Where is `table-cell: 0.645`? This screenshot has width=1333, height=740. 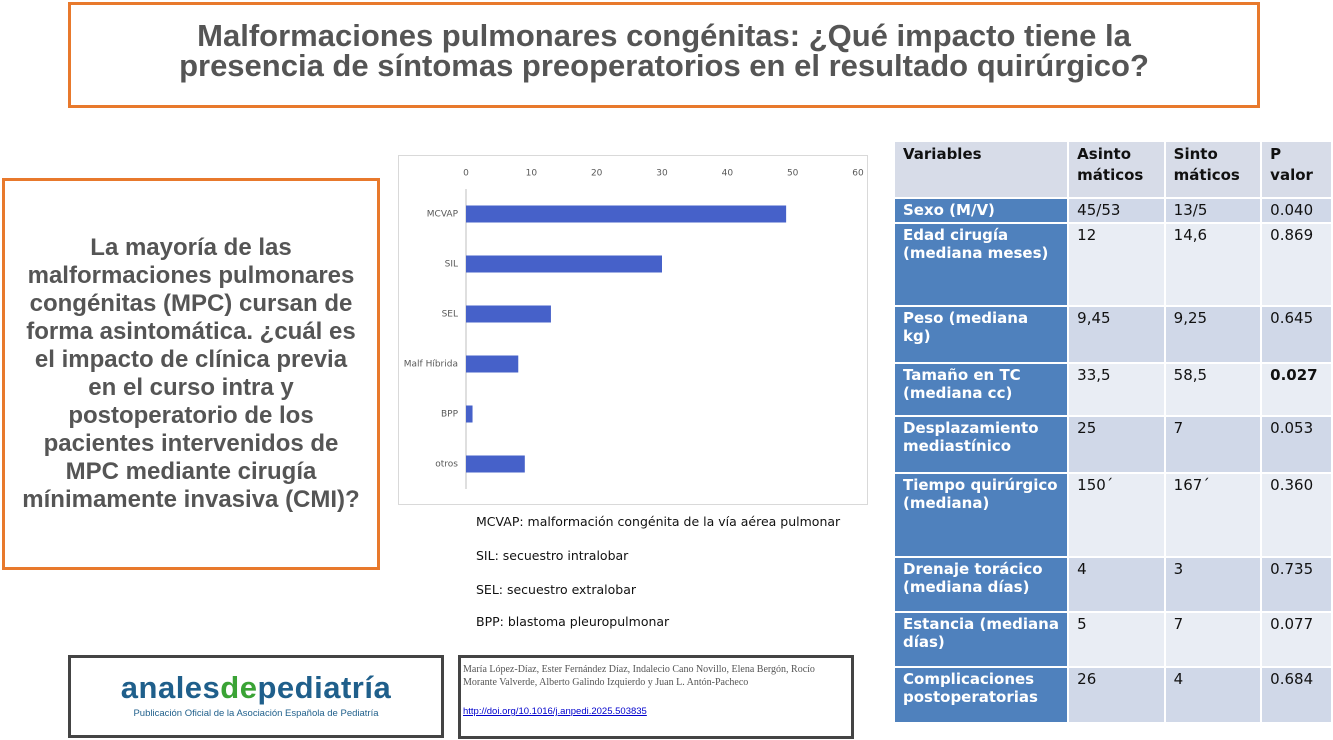 table-cell: 0.645 is located at coordinates (1296, 334).